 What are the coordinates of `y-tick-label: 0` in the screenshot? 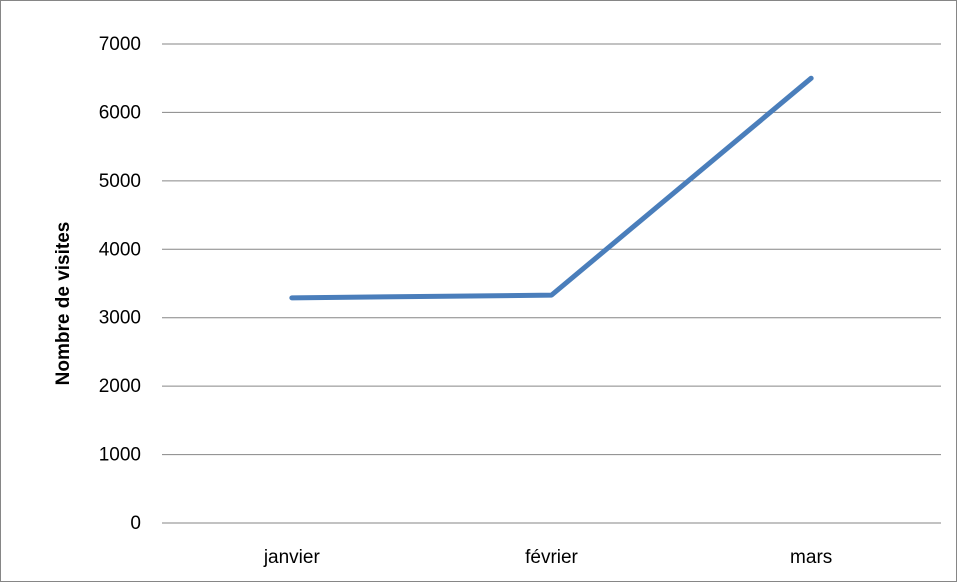 It's located at (135, 523).